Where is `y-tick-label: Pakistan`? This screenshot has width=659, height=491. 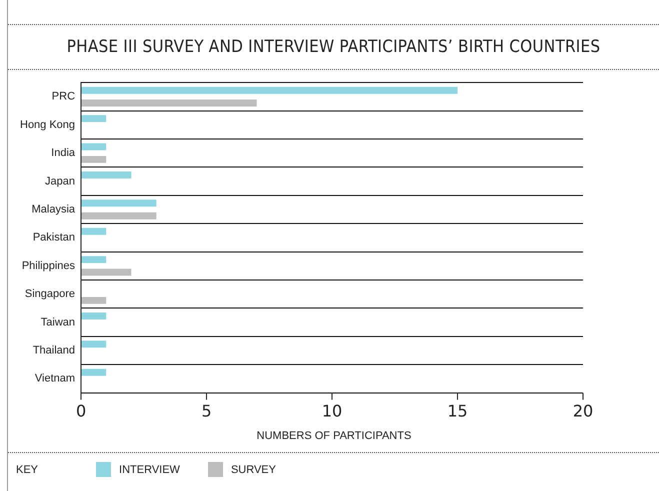
y-tick-label: Pakistan is located at coordinates (54, 238).